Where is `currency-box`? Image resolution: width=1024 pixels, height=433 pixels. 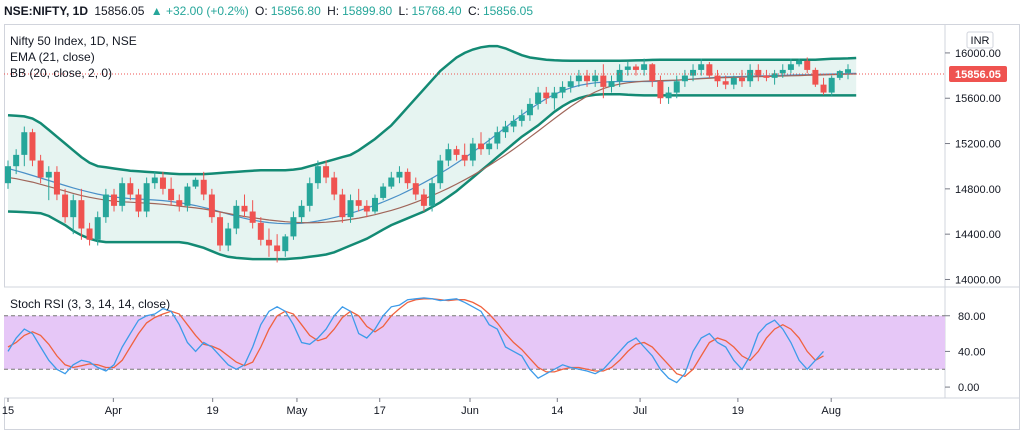
currency-box is located at coordinates (980, 40).